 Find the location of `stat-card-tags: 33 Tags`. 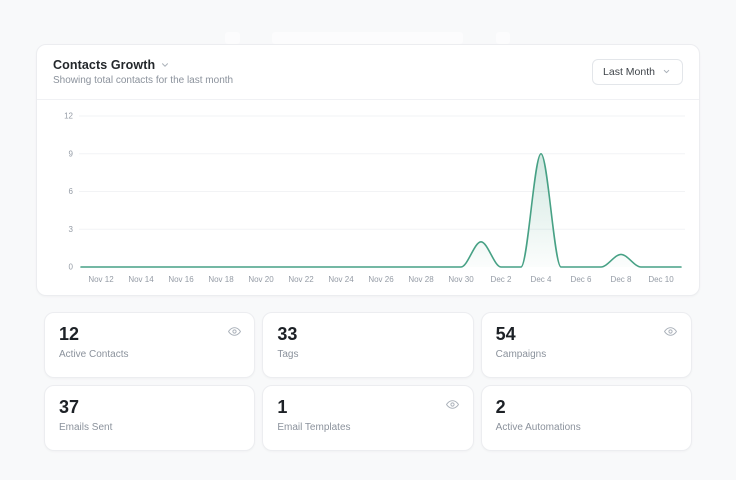

stat-card-tags: 33 Tags is located at coordinates (368, 345).